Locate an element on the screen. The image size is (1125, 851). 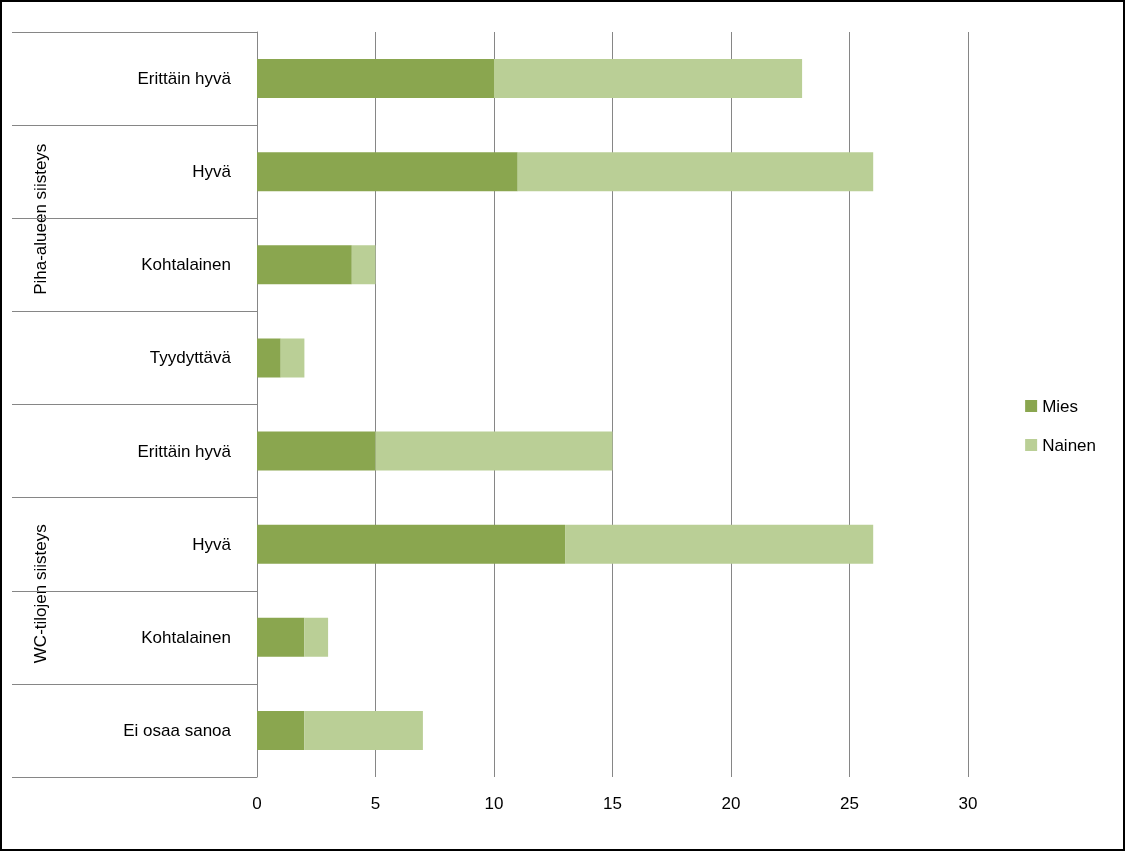
legend-label: Mies is located at coordinates (1060, 406).